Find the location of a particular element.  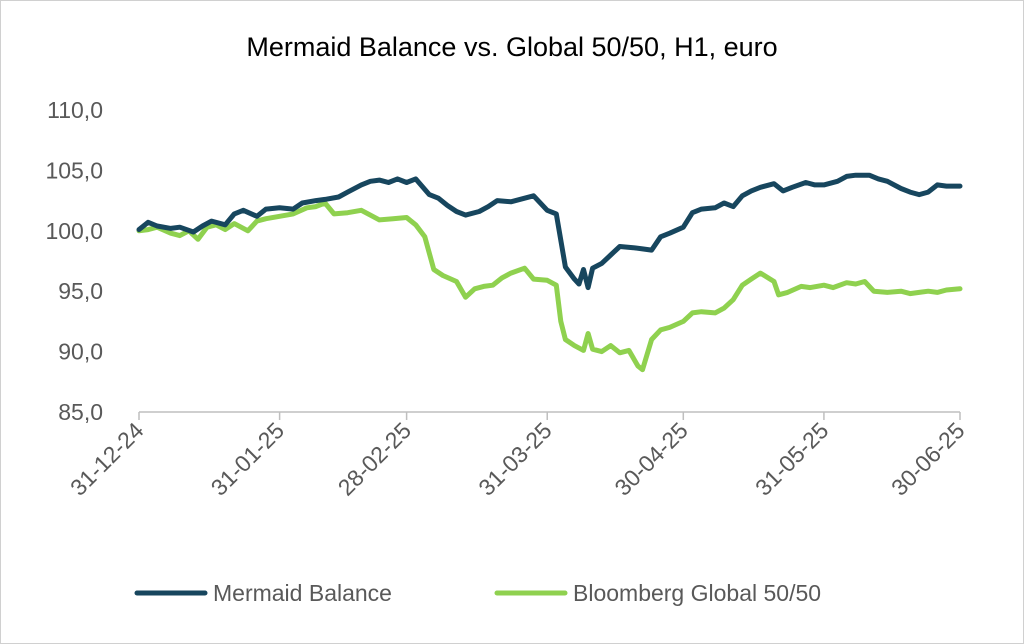

legend: Mermaid Balance Bloomberg Global 50/50 is located at coordinates (477, 593).